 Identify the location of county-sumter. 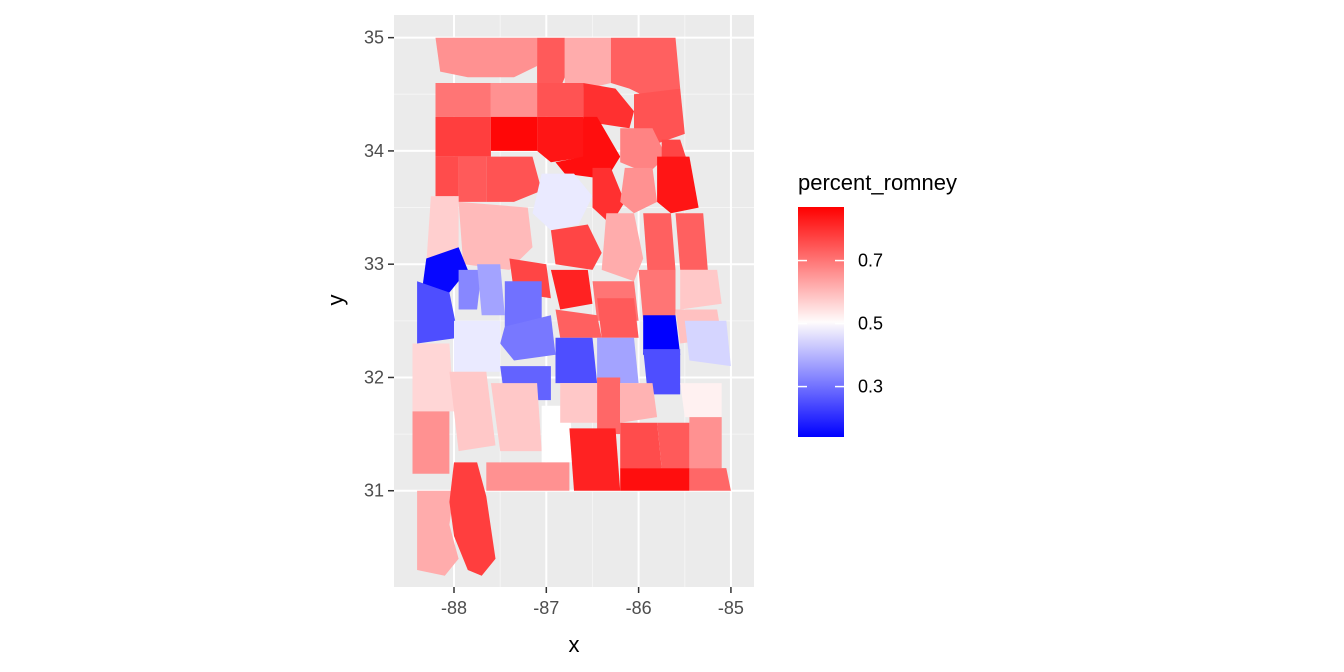
(438, 312).